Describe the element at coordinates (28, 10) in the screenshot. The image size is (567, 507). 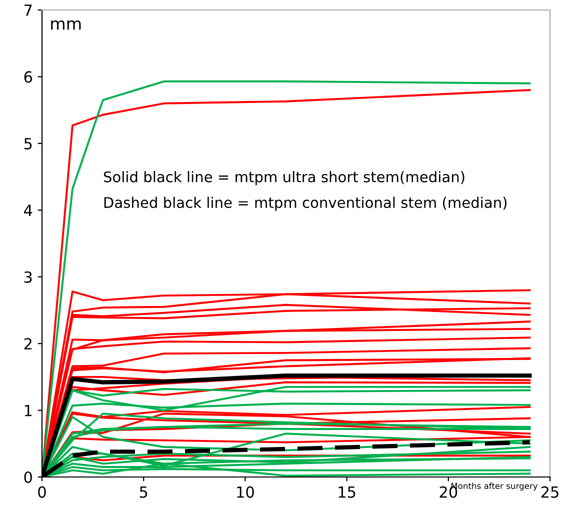
I see `y-tick-label: 7` at that location.